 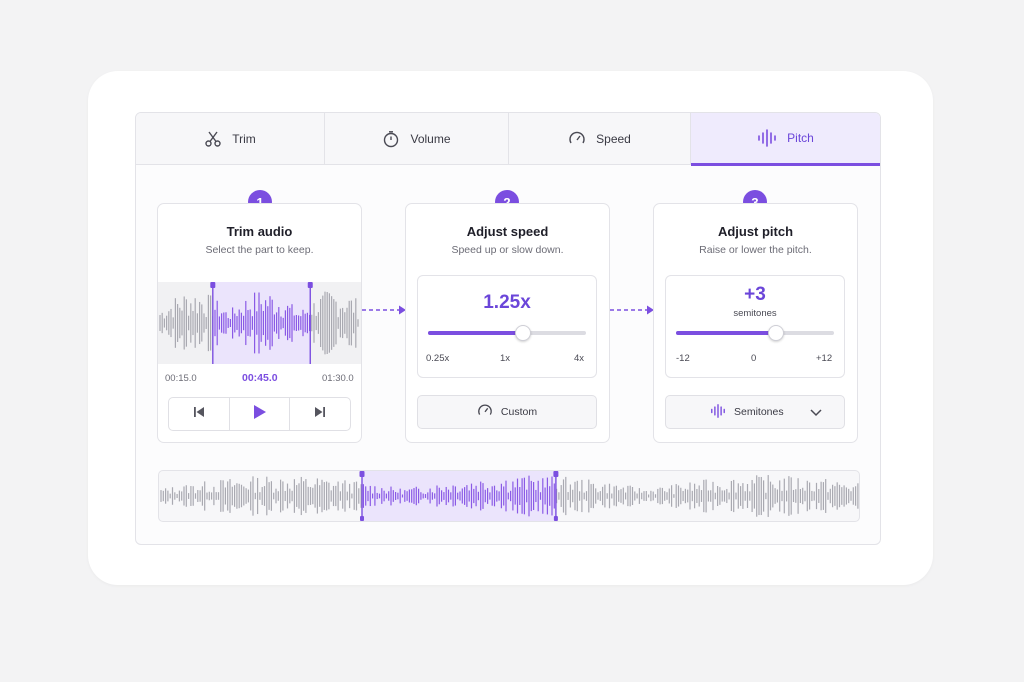 What do you see at coordinates (519, 412) in the screenshot?
I see `custom-label: Custom` at bounding box center [519, 412].